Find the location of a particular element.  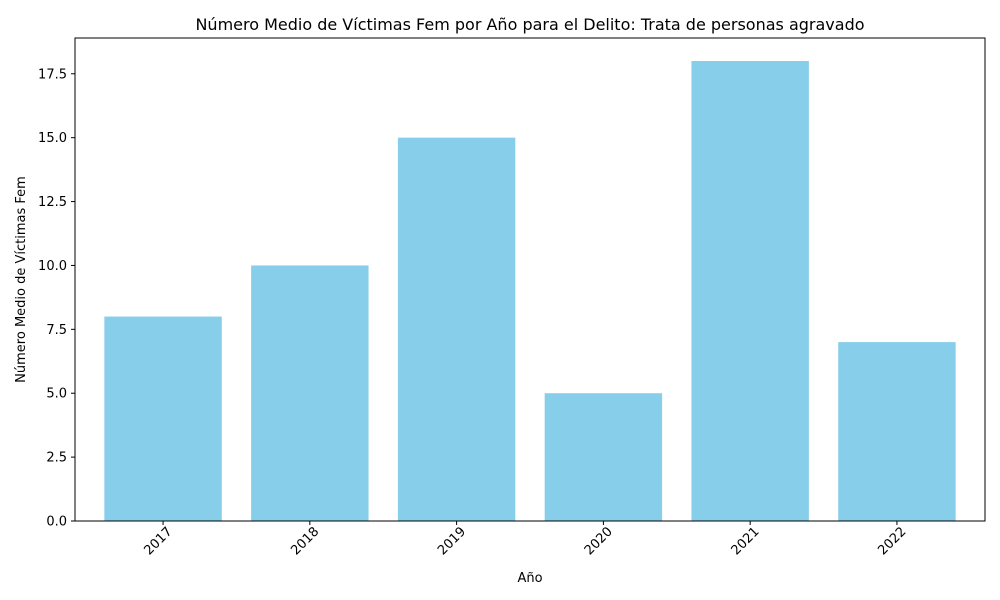

y-tick-label: 5.0 is located at coordinates (56, 394).